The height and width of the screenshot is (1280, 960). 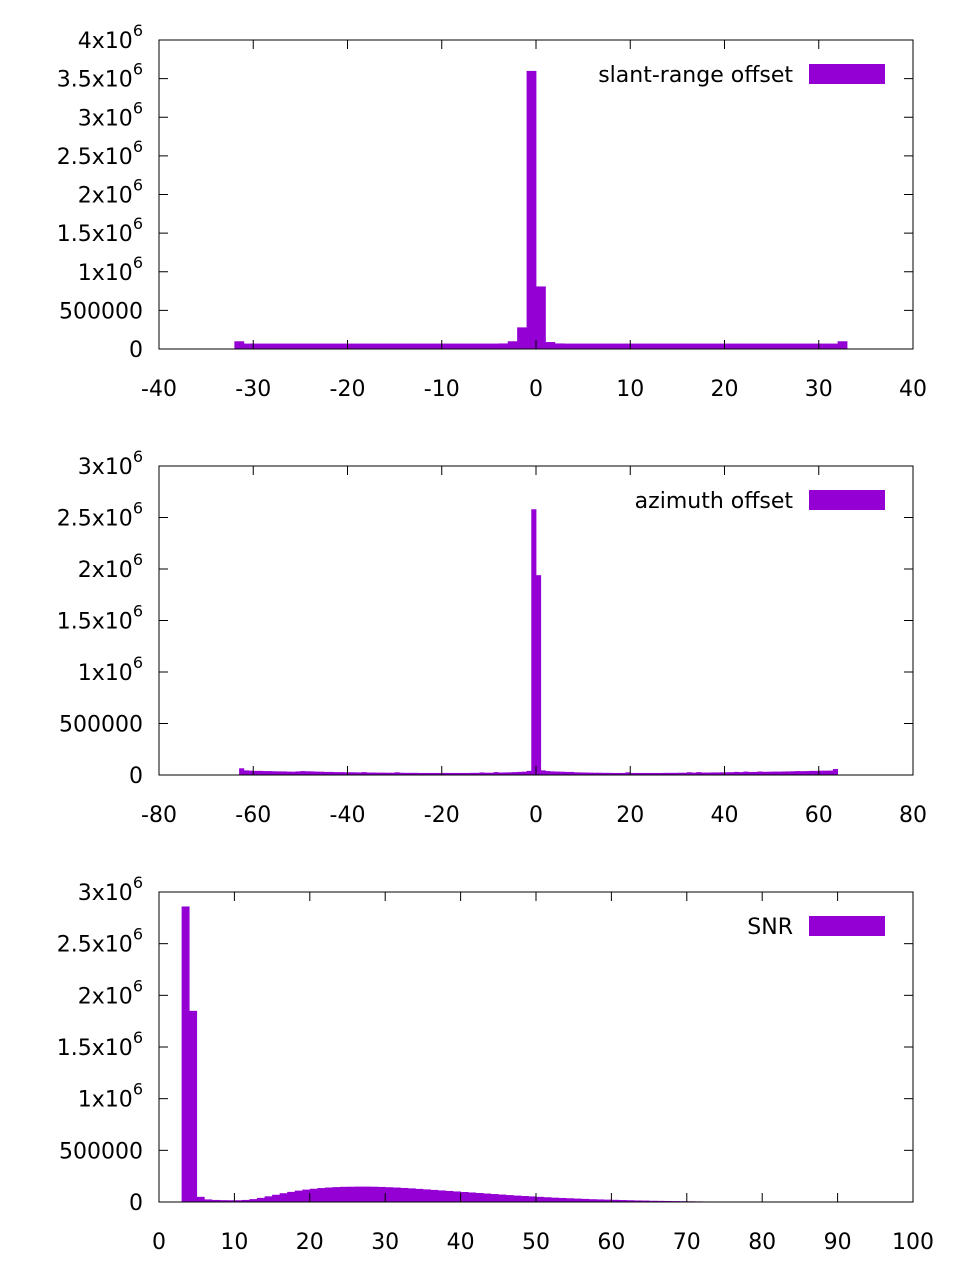 What do you see at coordinates (714, 501) in the screenshot?
I see `legend-label: azimuth offset` at bounding box center [714, 501].